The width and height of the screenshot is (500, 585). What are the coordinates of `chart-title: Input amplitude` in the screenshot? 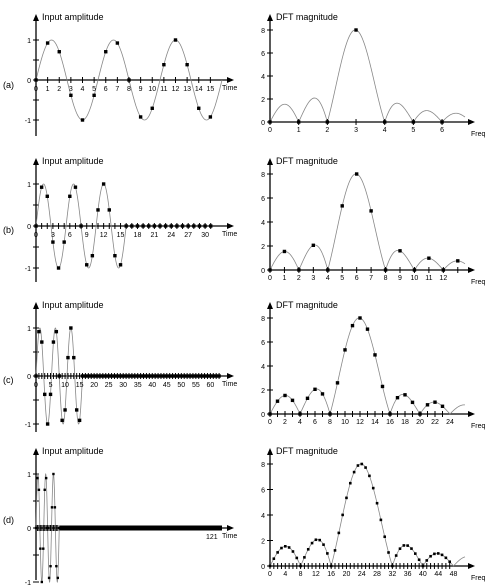 It's located at (73, 451).